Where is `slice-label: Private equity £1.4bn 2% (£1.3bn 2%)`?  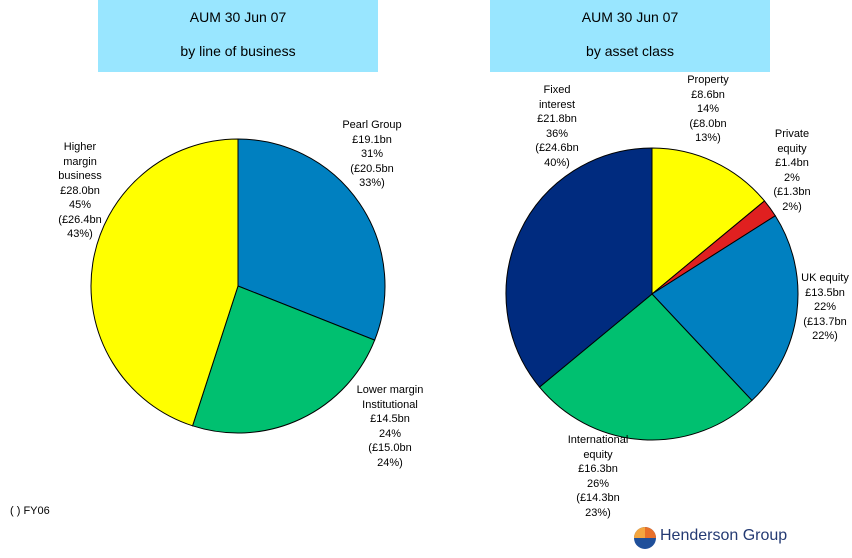
slice-label: Private equity £1.4bn 2% (£1.3bn 2%) is located at coordinates (792, 170).